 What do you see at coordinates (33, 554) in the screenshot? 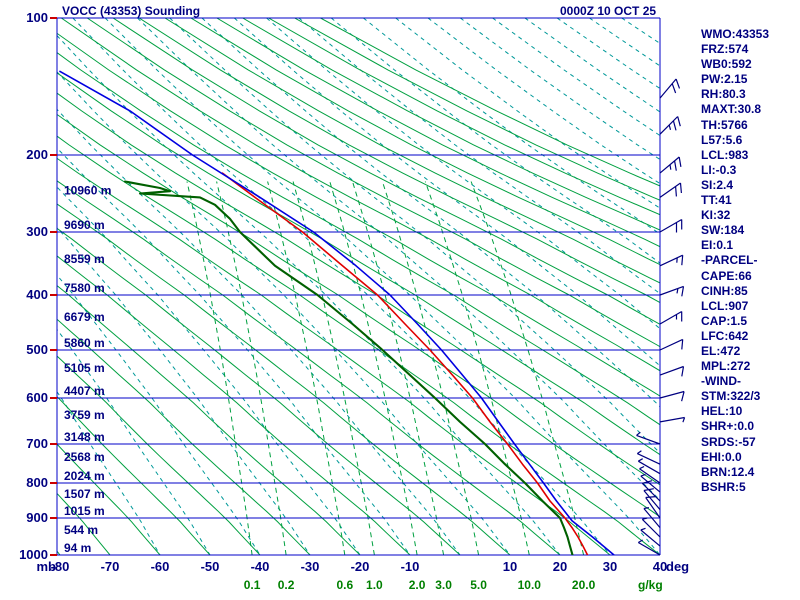
I see `pressure-tick-label: 1000` at bounding box center [33, 554].